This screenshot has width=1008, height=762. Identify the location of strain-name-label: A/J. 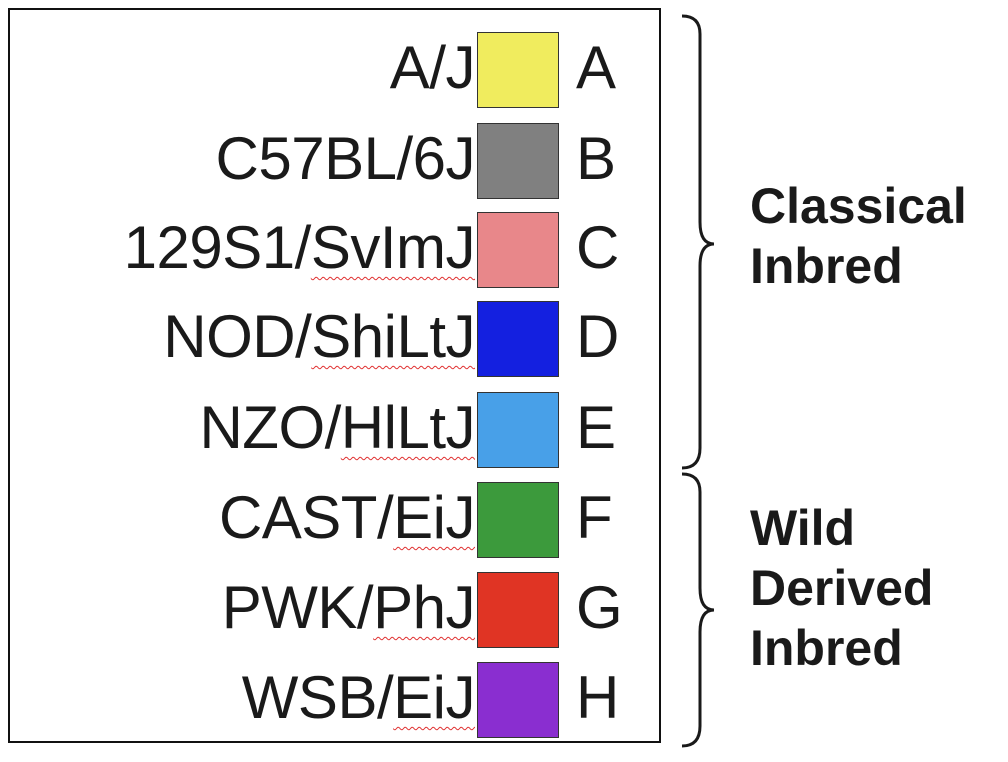
(432, 67).